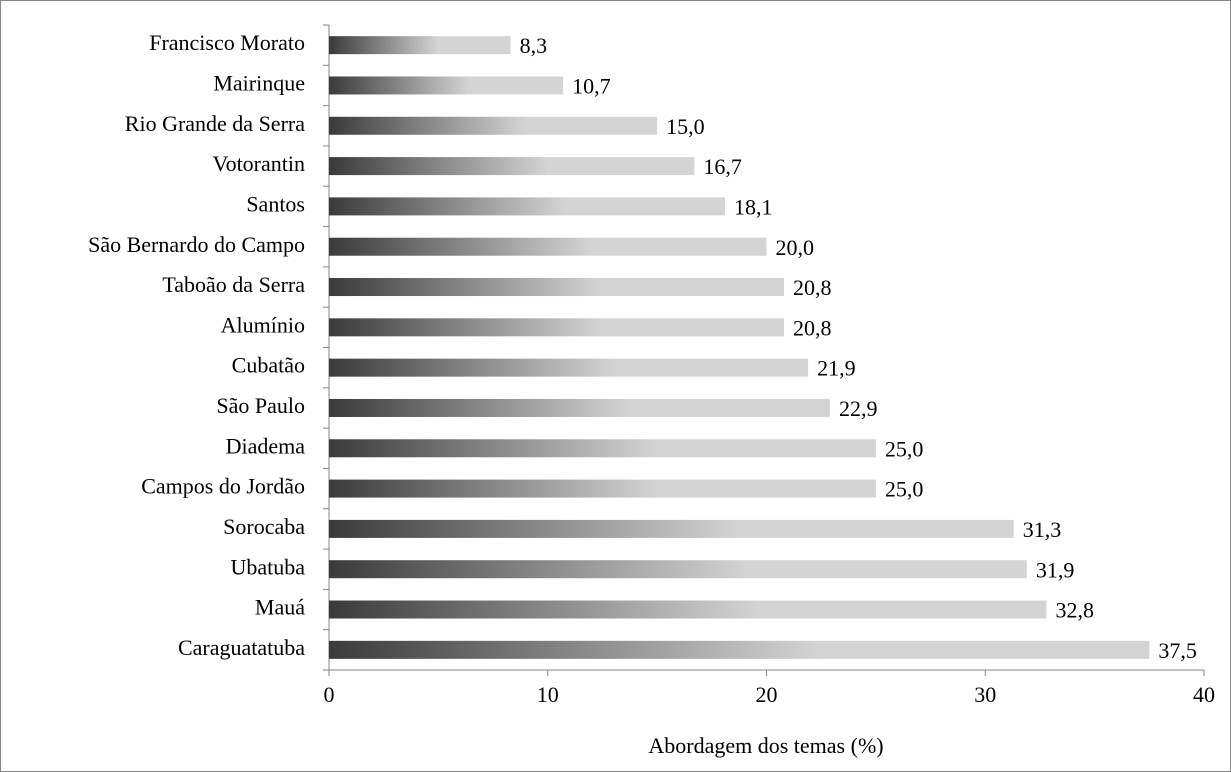 The width and height of the screenshot is (1231, 772). Describe the element at coordinates (1055, 569) in the screenshot. I see `value-label: 31,9` at that location.